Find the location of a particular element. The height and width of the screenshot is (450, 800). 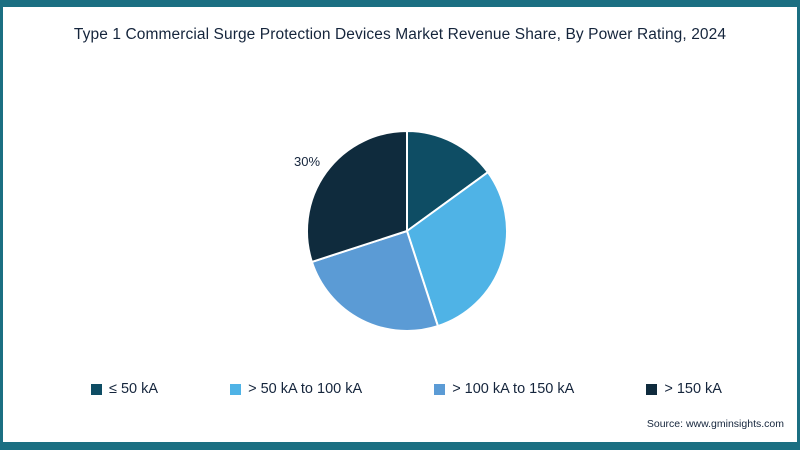

pie-chart is located at coordinates (407, 231).